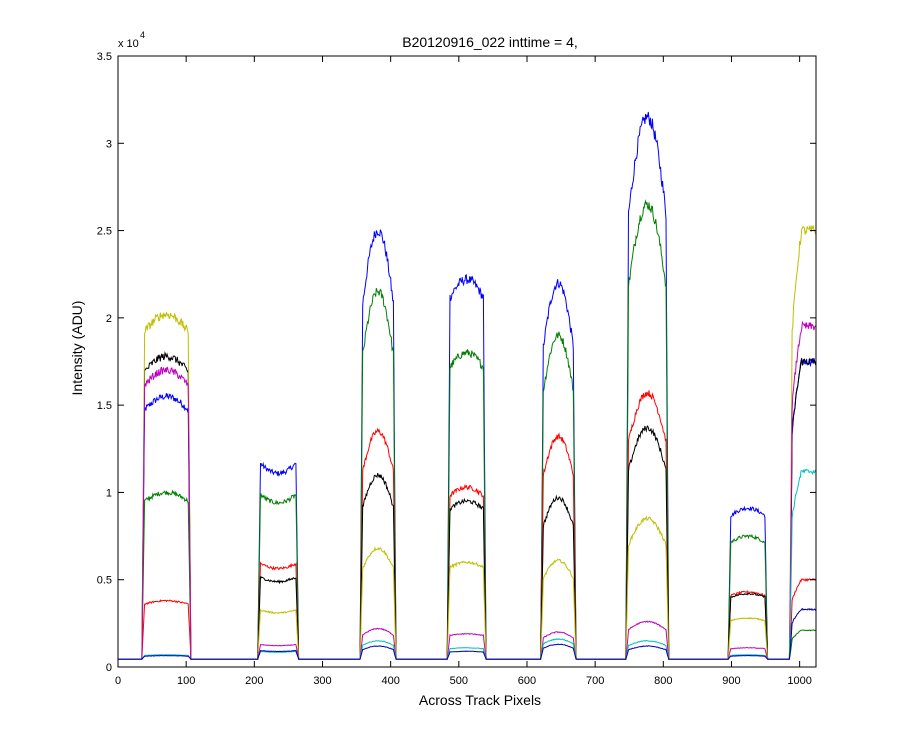 Image resolution: width=900 pixels, height=750 pixels. I want to click on x-tick-label: 500, so click(459, 681).